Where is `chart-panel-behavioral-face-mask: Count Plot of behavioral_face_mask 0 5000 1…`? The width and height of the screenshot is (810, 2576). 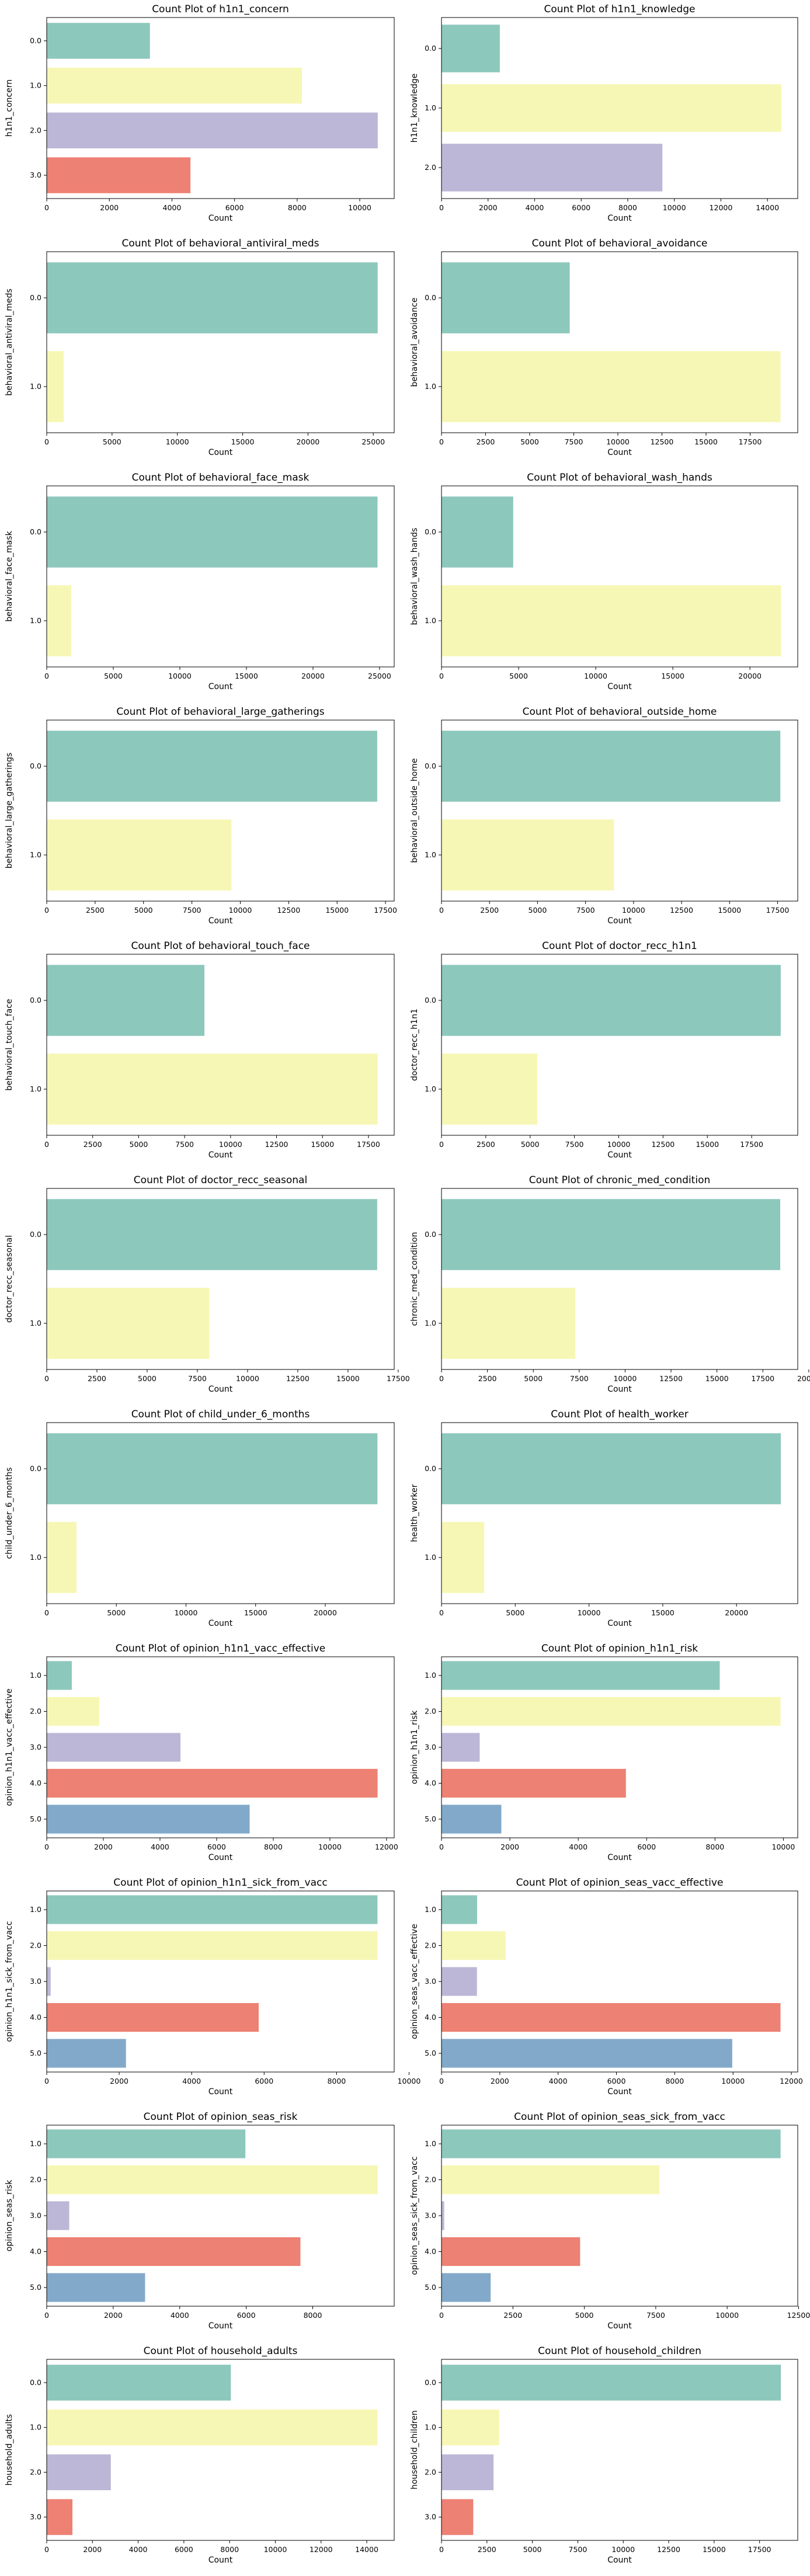
chart-panel-behavioral-face-mask: Count Plot of behavioral_face_mask 0 5000 1… is located at coordinates (200, 581).